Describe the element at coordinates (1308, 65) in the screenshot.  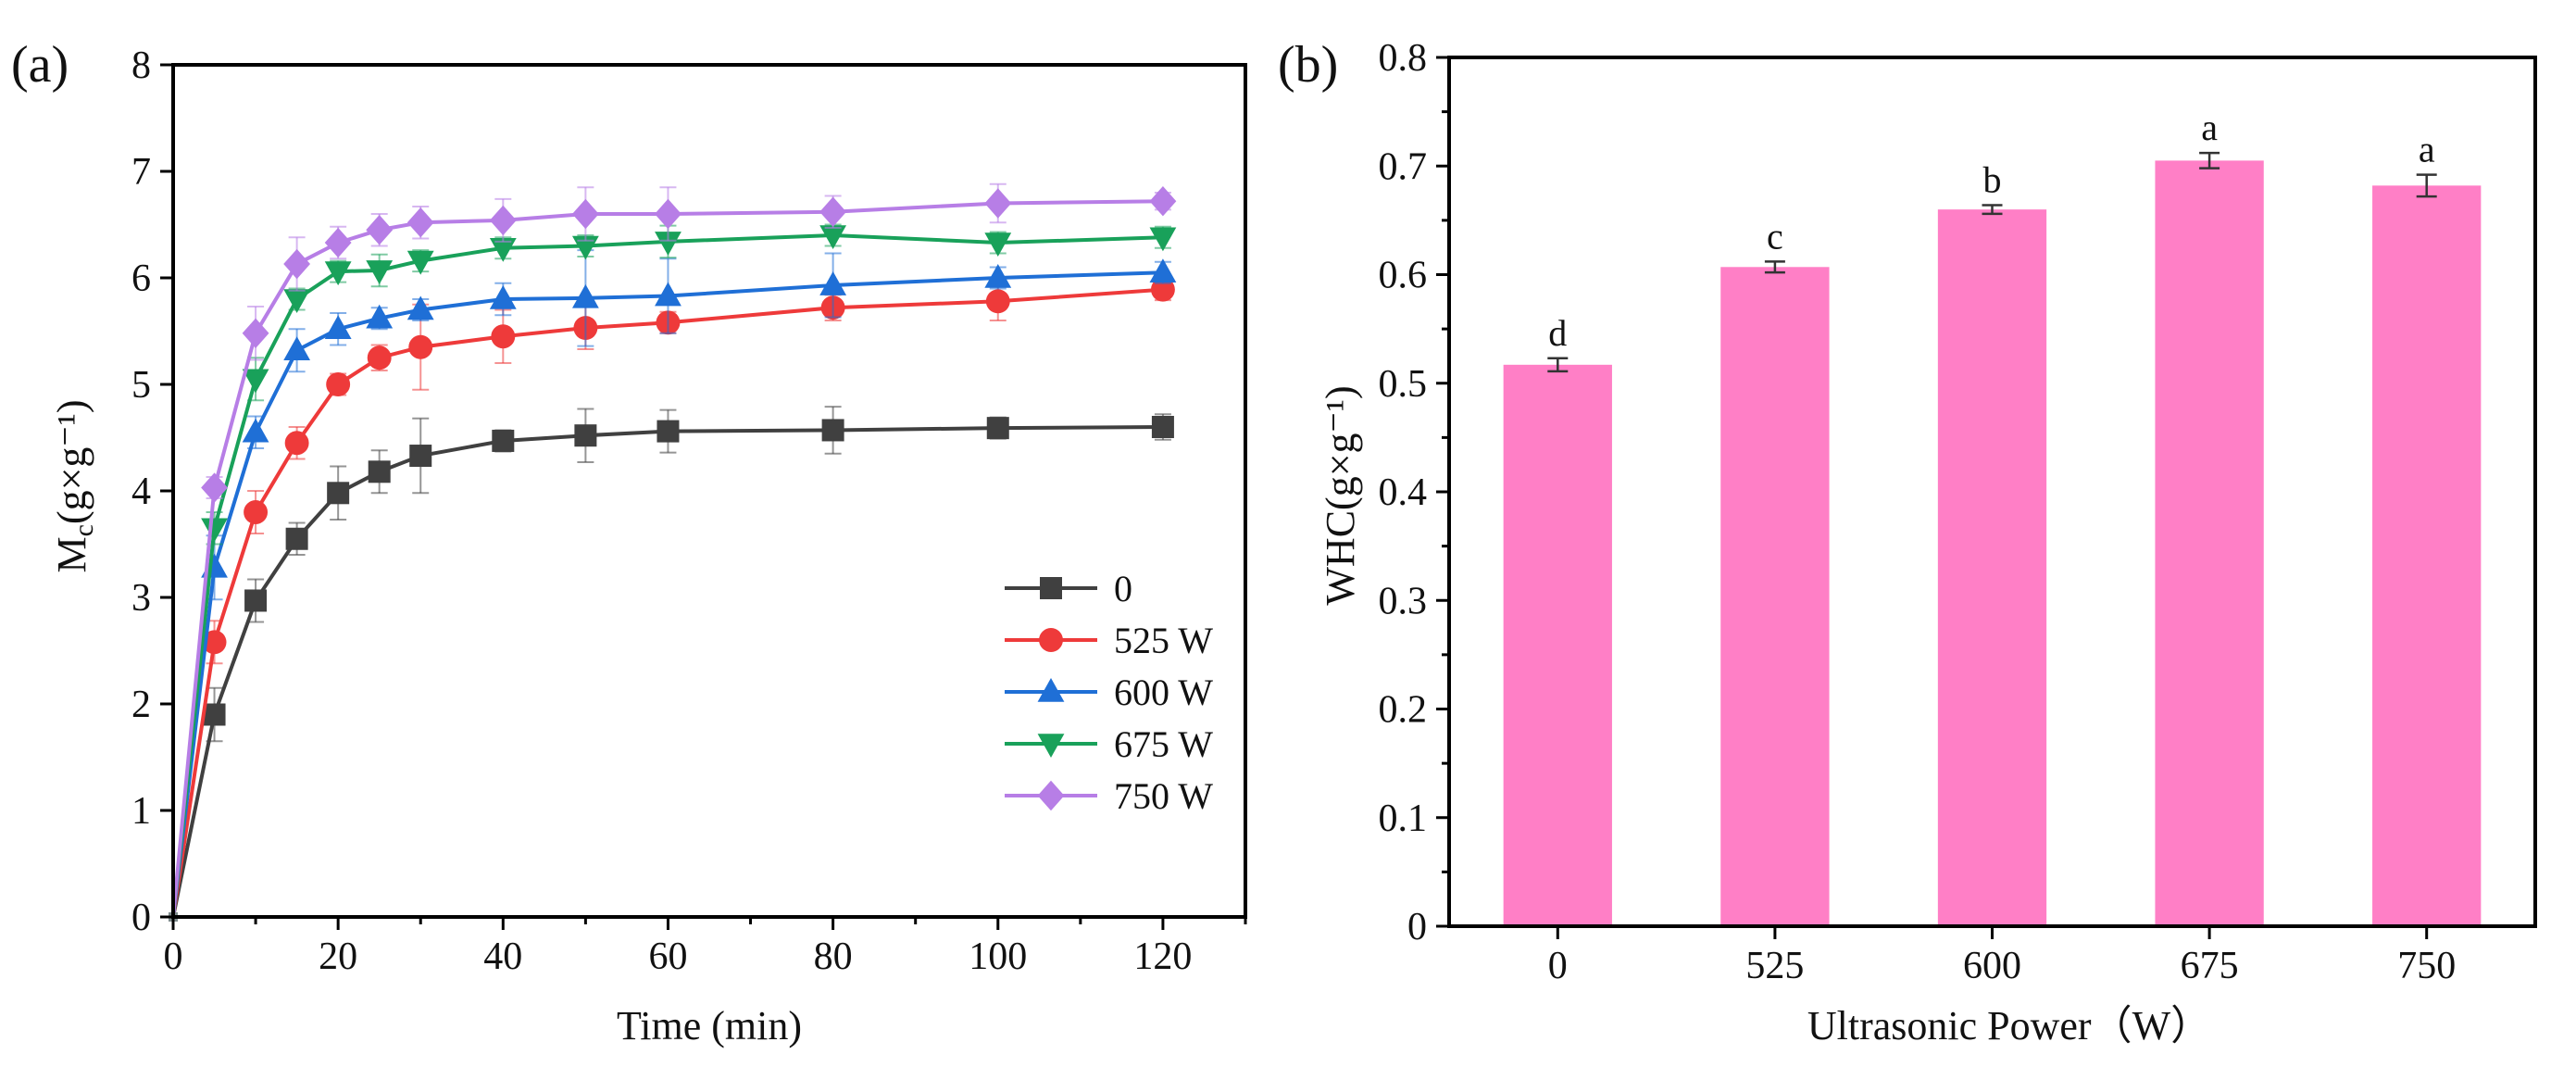
I see `panel-b-label: (b)` at that location.